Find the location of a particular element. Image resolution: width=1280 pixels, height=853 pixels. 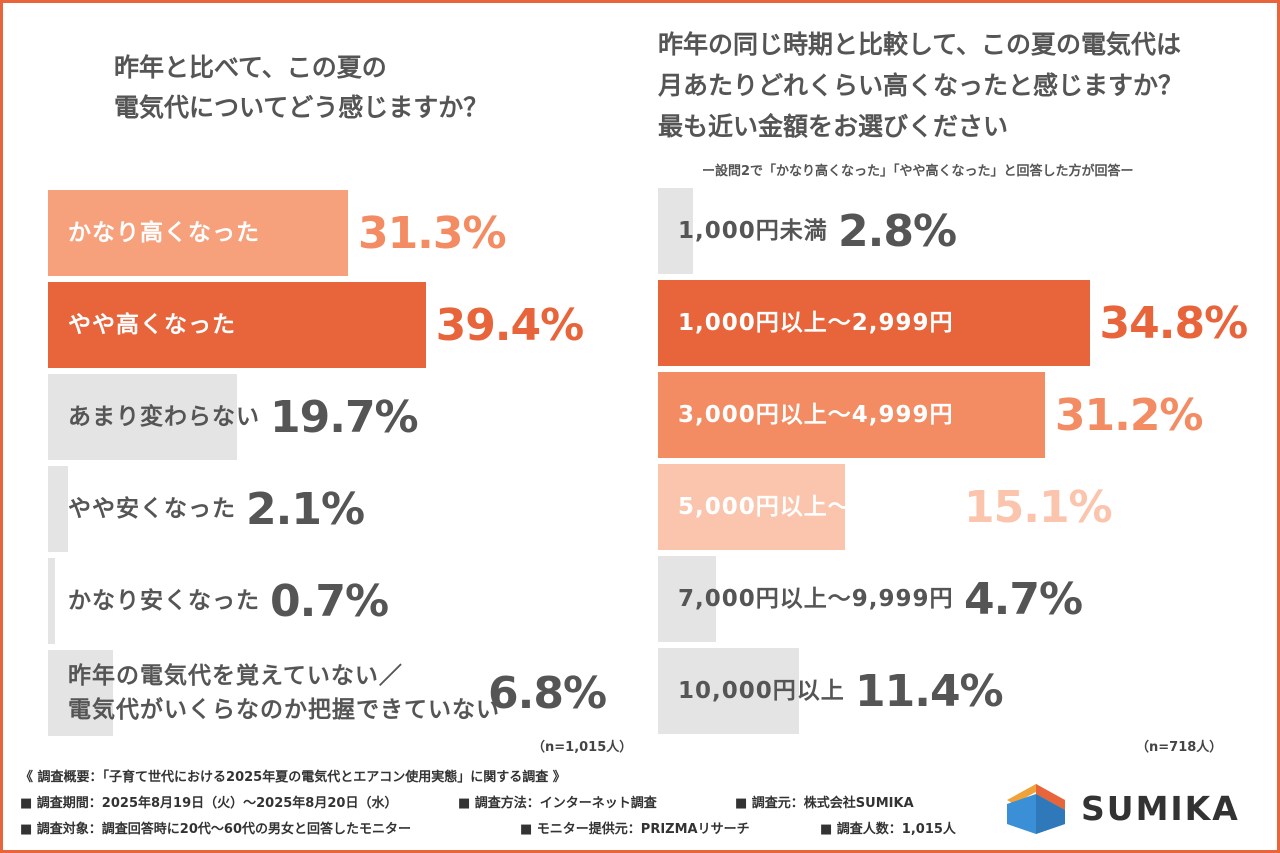

left-chart-value-label: 39.4% is located at coordinates (510, 325).